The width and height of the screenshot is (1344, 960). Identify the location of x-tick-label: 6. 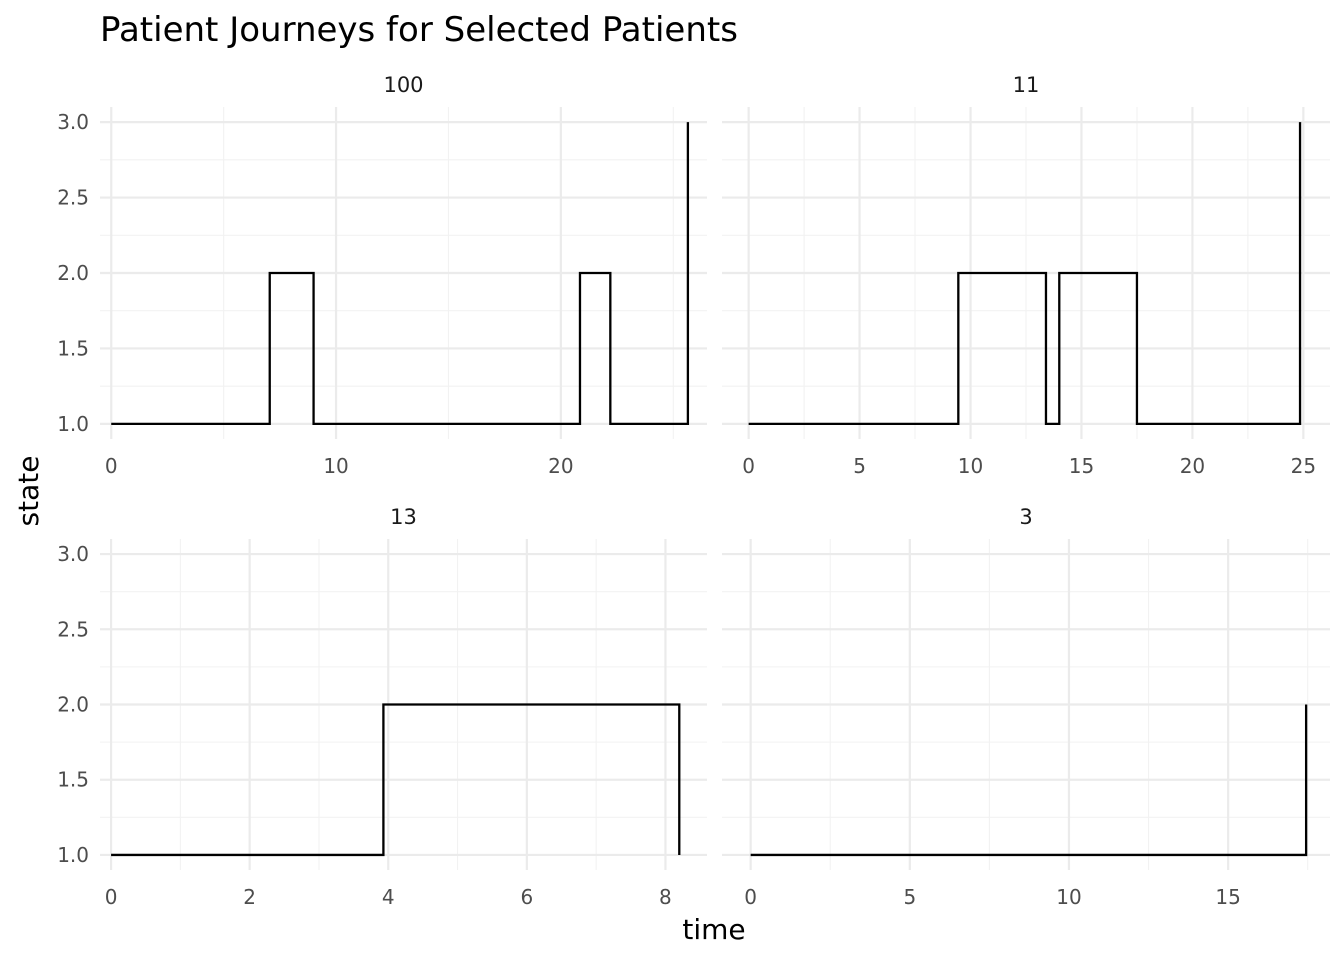
(526, 897).